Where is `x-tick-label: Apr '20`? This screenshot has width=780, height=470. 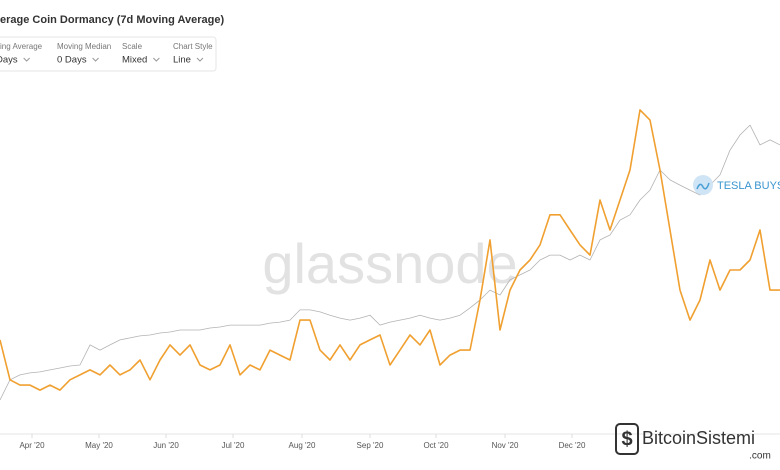
x-tick-label: Apr '20 is located at coordinates (32, 445).